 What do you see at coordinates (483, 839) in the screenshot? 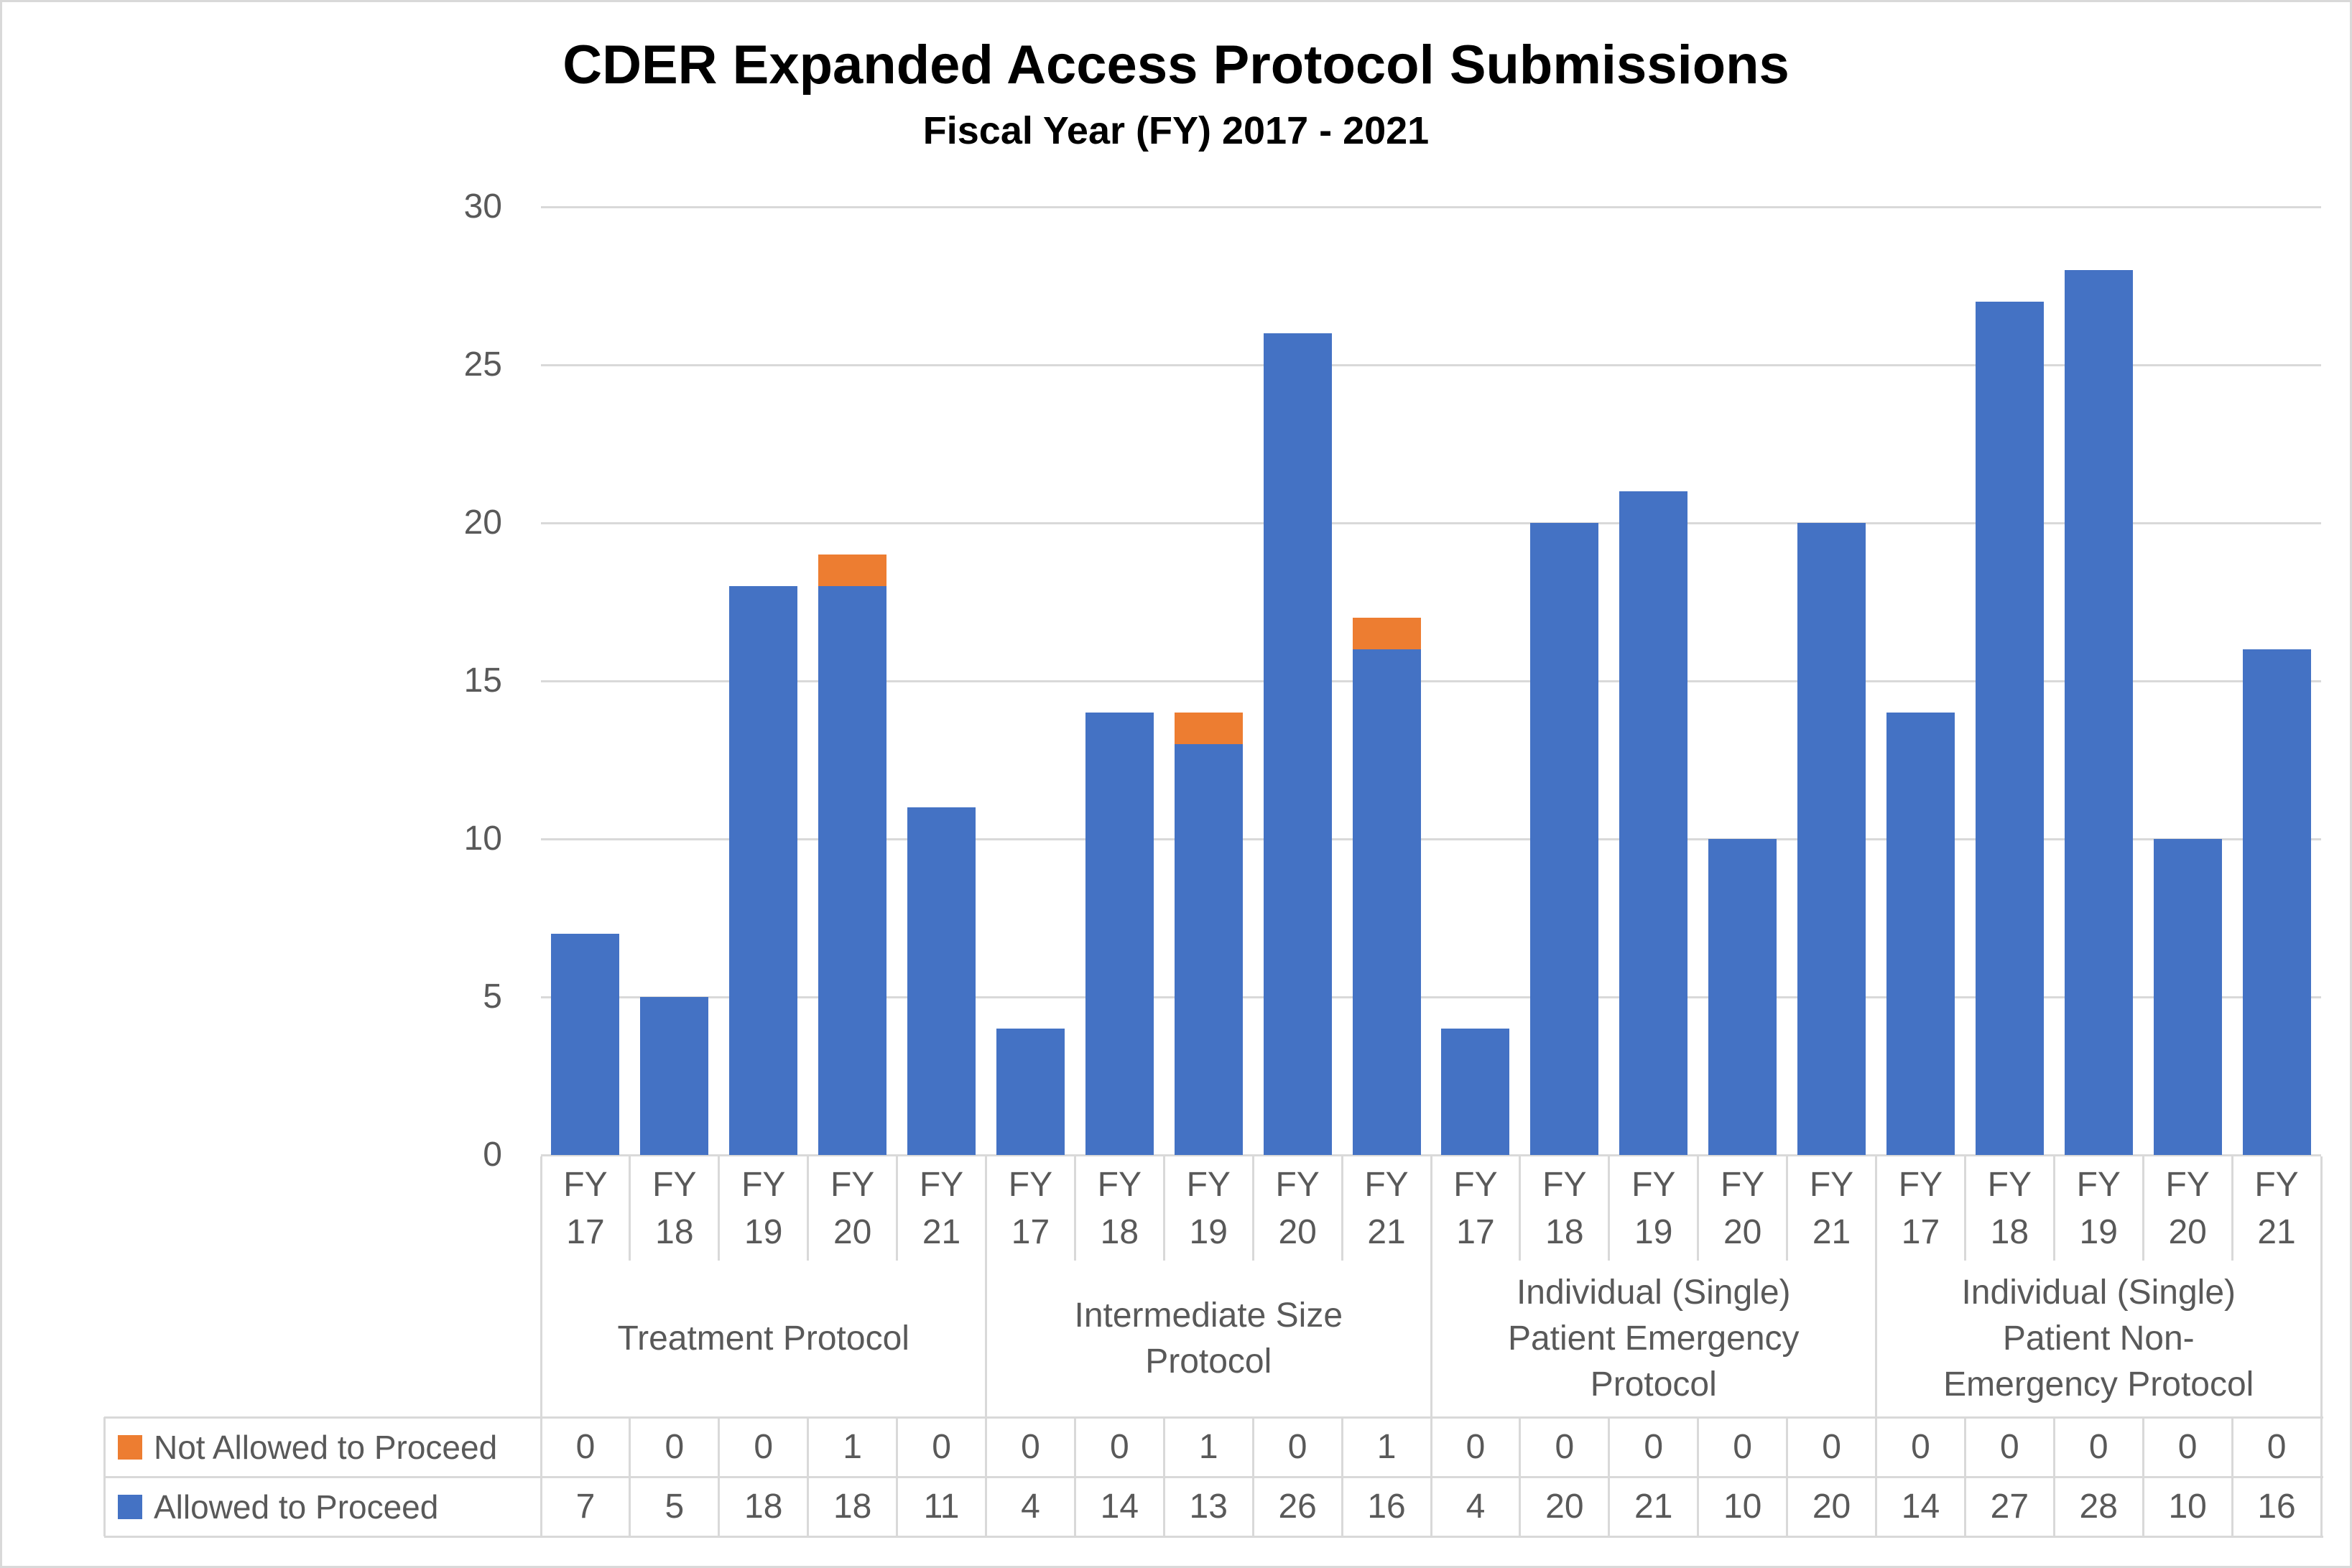
I see `y-axis-tick-label: 10` at bounding box center [483, 839].